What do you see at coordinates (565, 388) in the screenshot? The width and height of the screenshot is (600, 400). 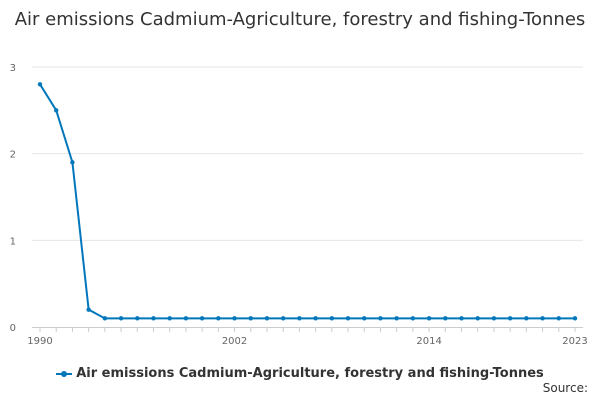 I see `source-label: Source:` at bounding box center [565, 388].